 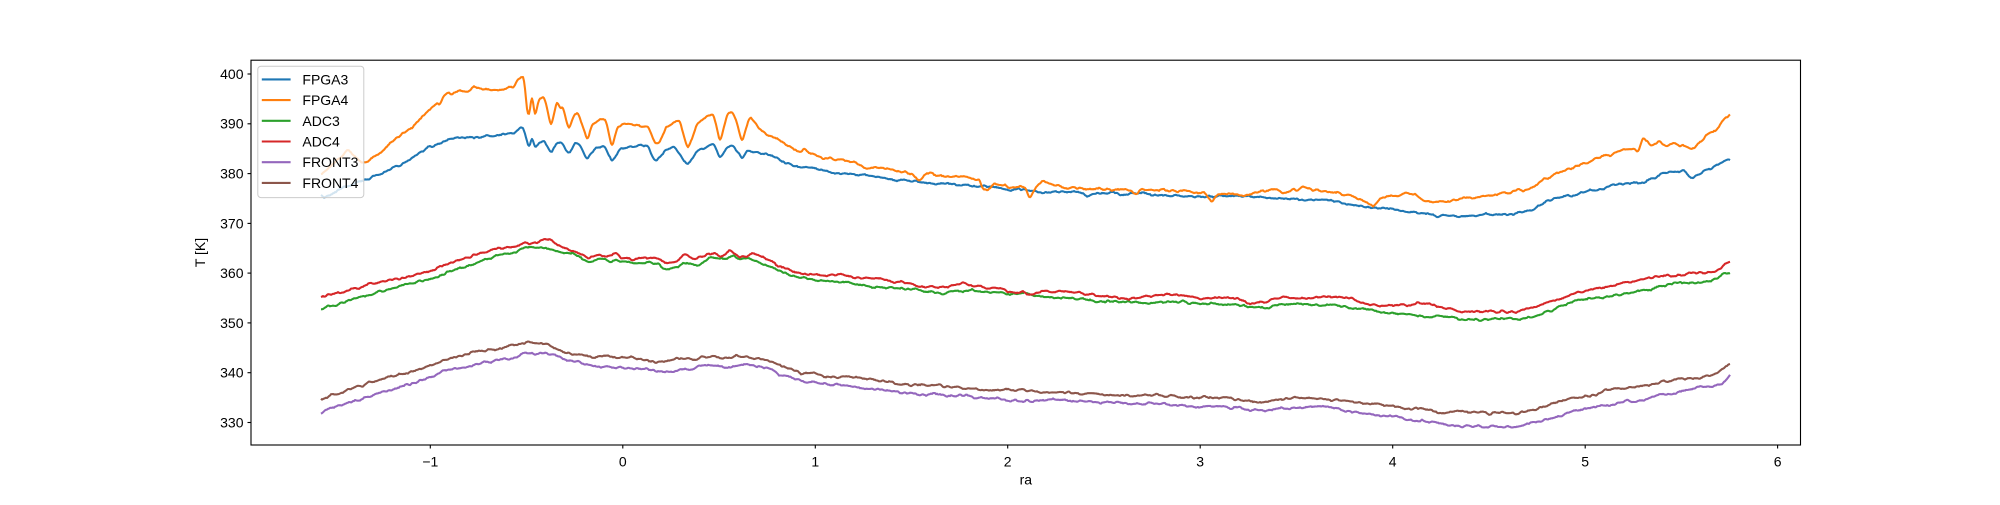 What do you see at coordinates (815, 461) in the screenshot?
I see `svg-text: 1` at bounding box center [815, 461].